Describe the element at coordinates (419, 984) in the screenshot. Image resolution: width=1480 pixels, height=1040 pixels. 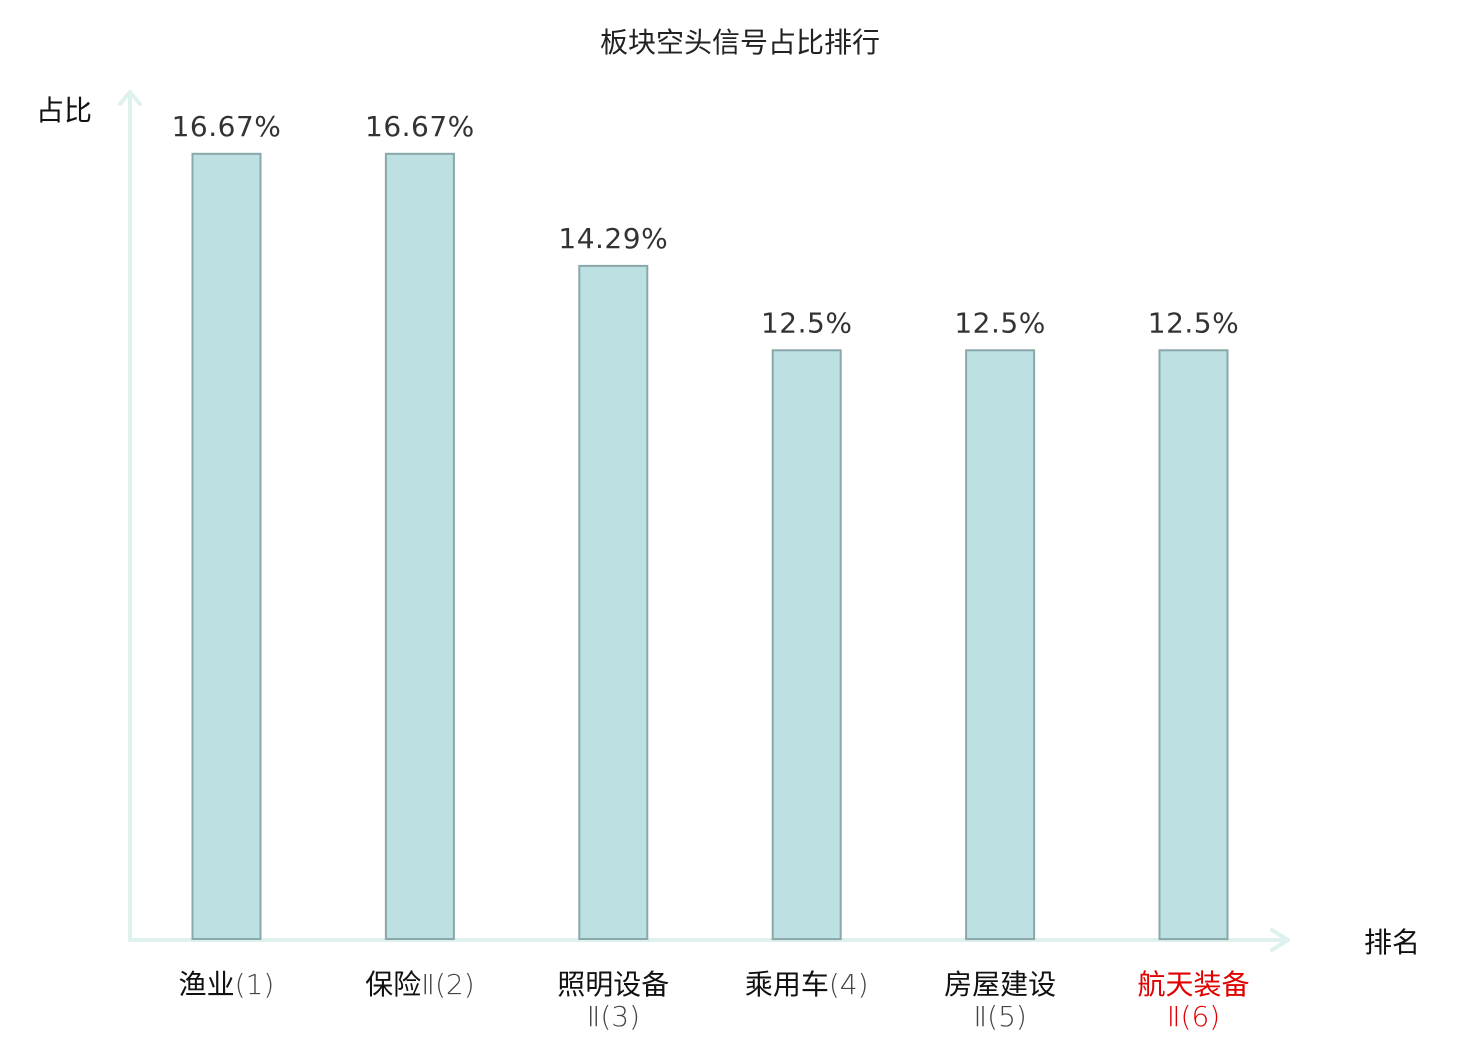
I see `category-label: 保险Ⅱ(2)` at that location.